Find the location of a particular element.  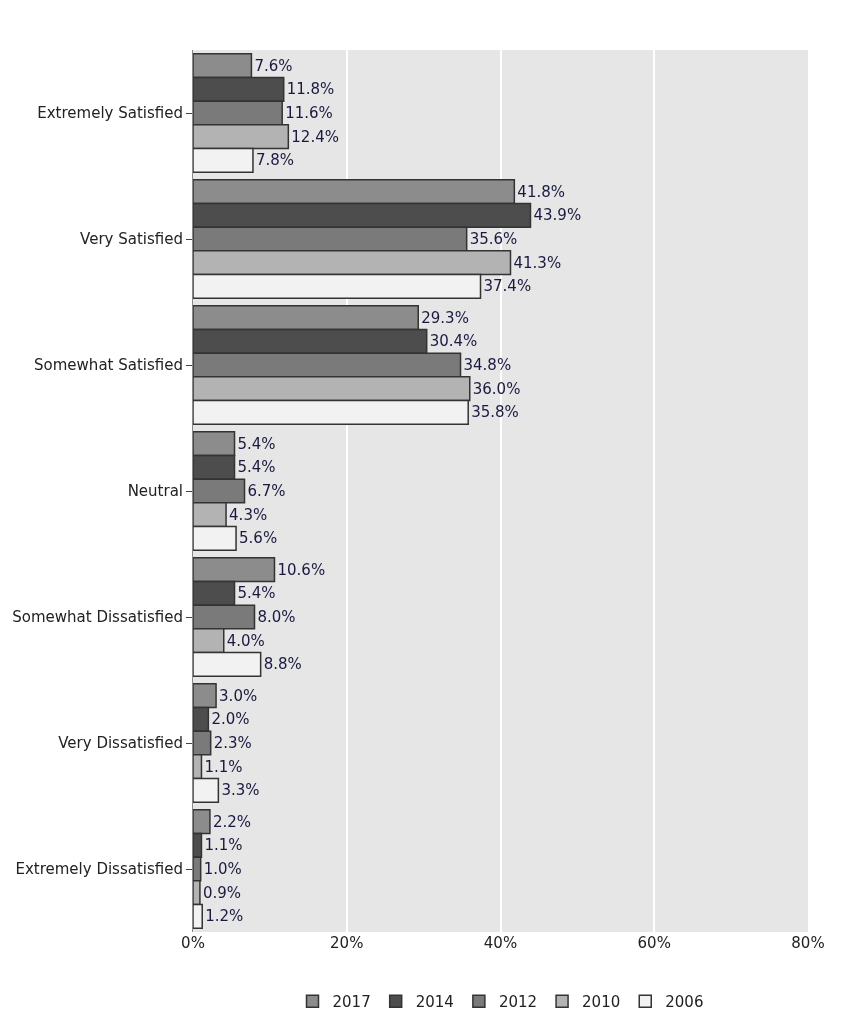

data-label: 4.0% is located at coordinates (245, 640).